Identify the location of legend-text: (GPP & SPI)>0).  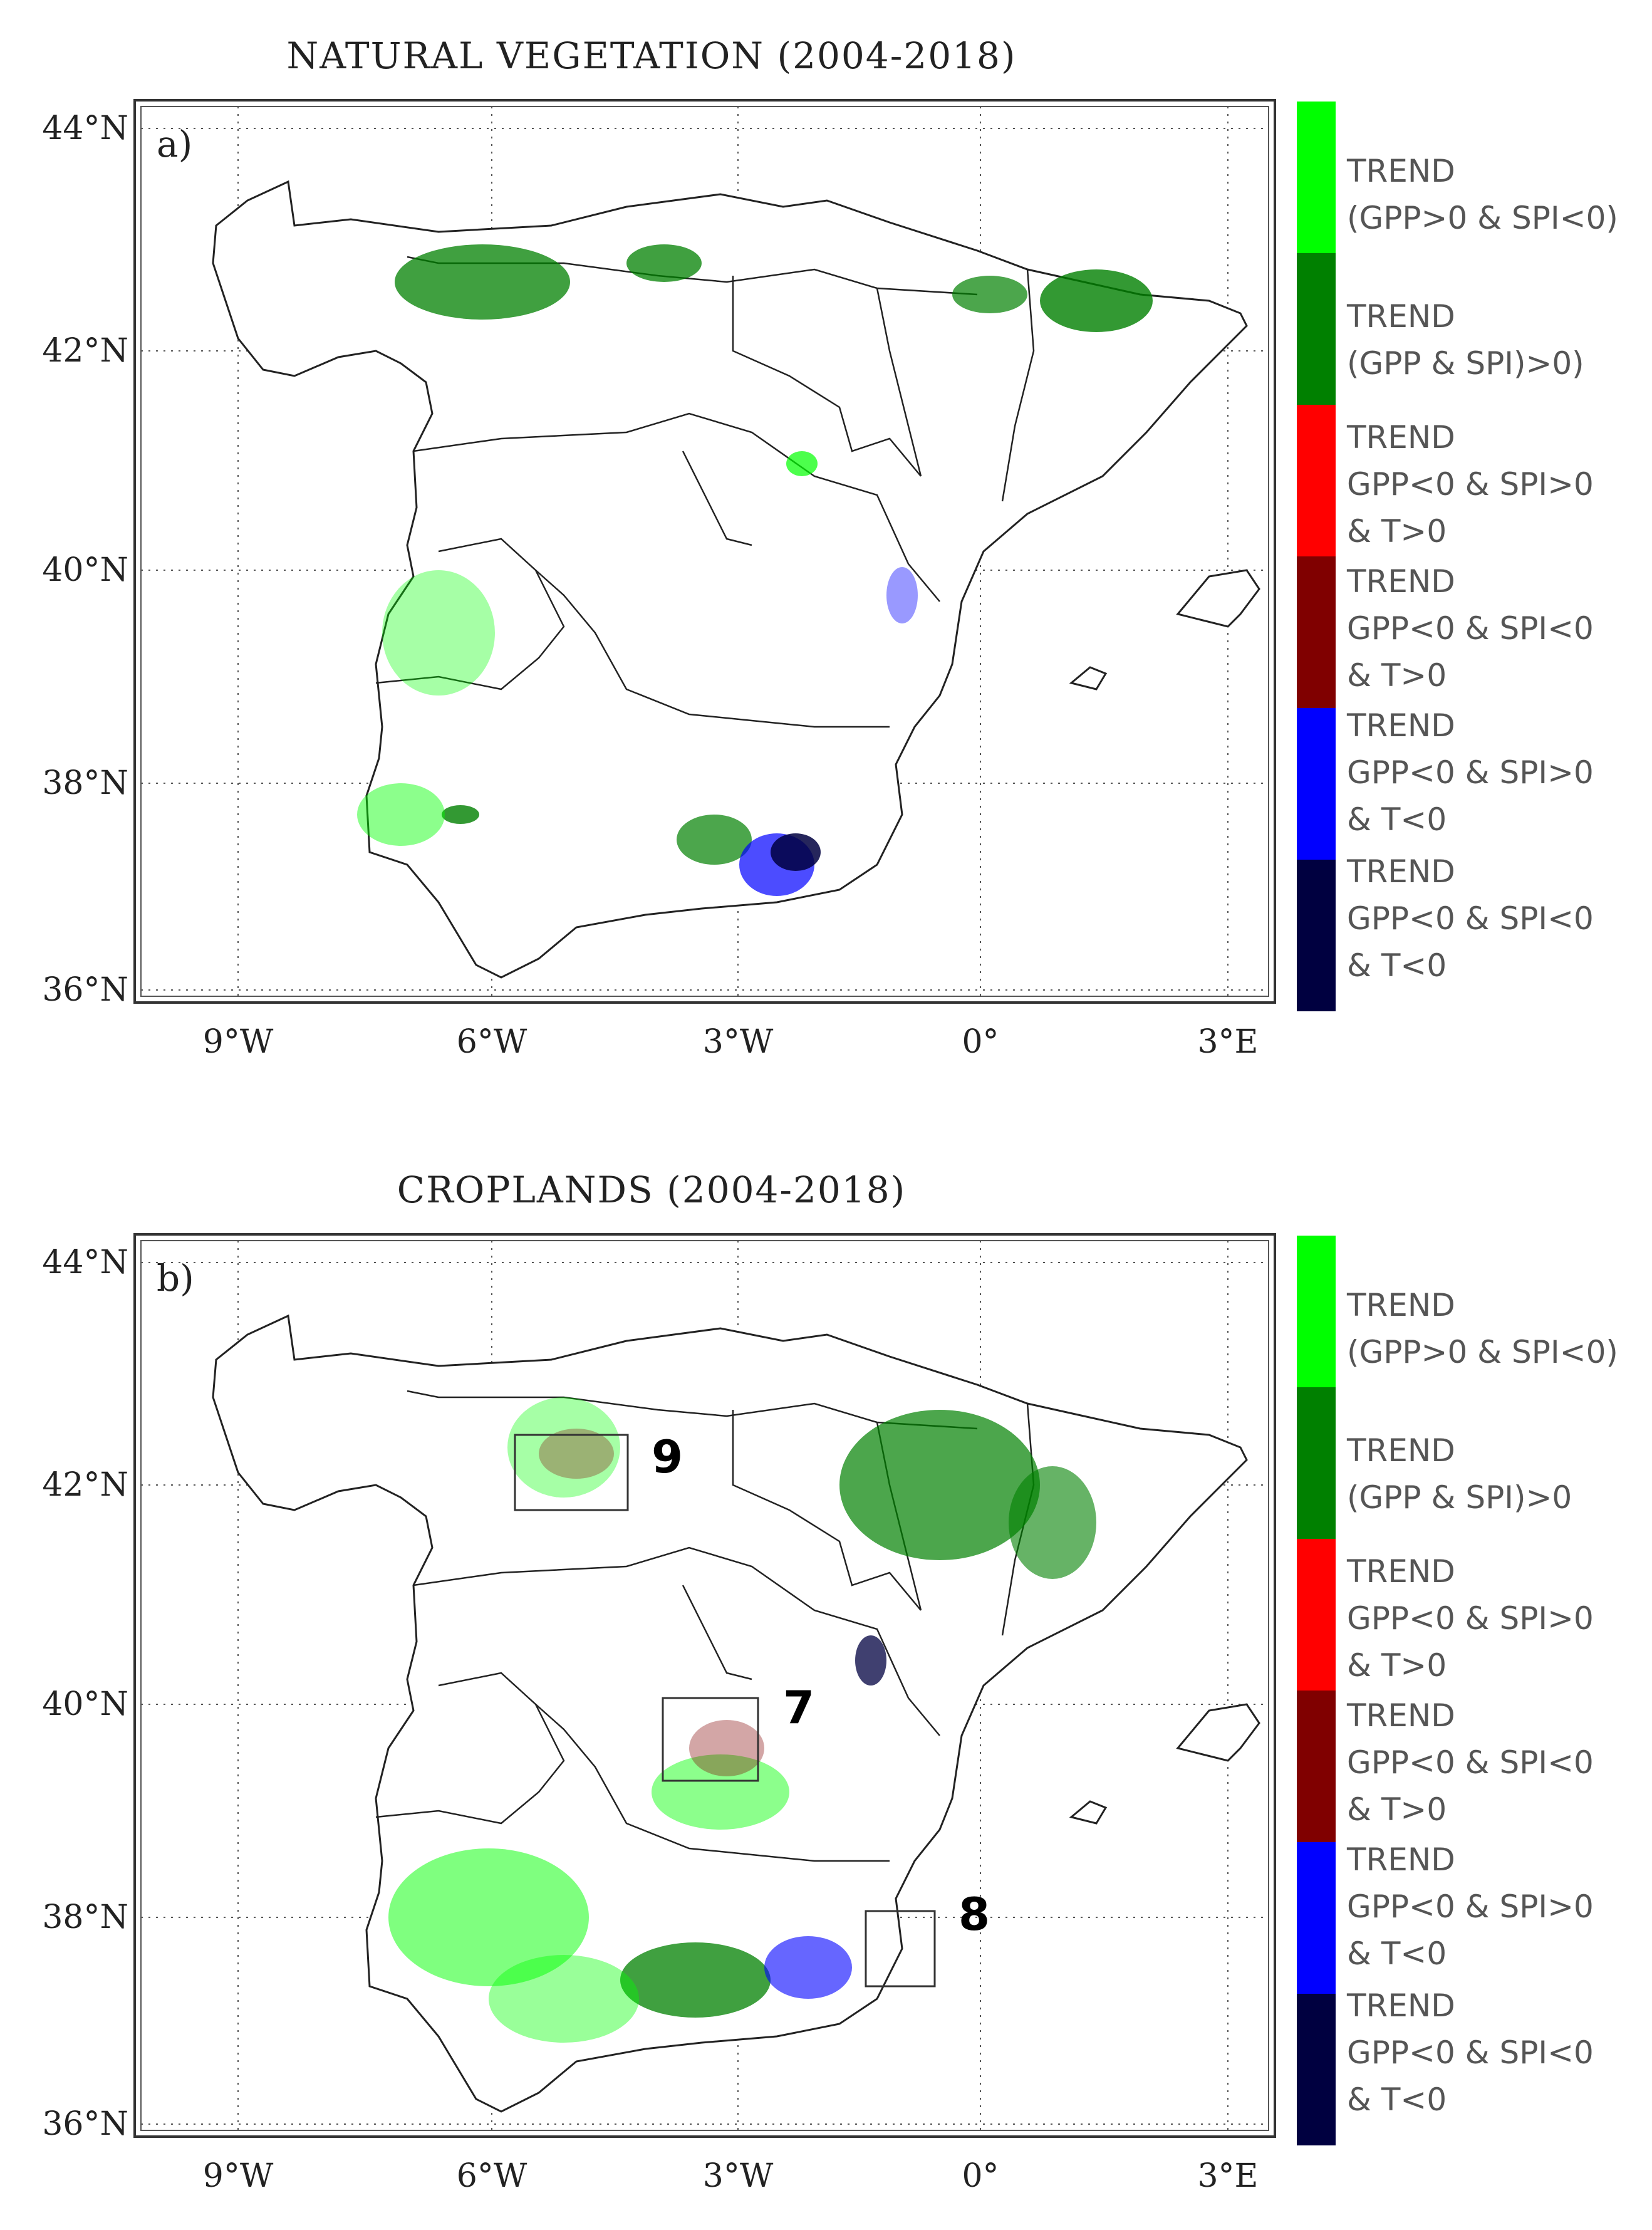
(1465, 364).